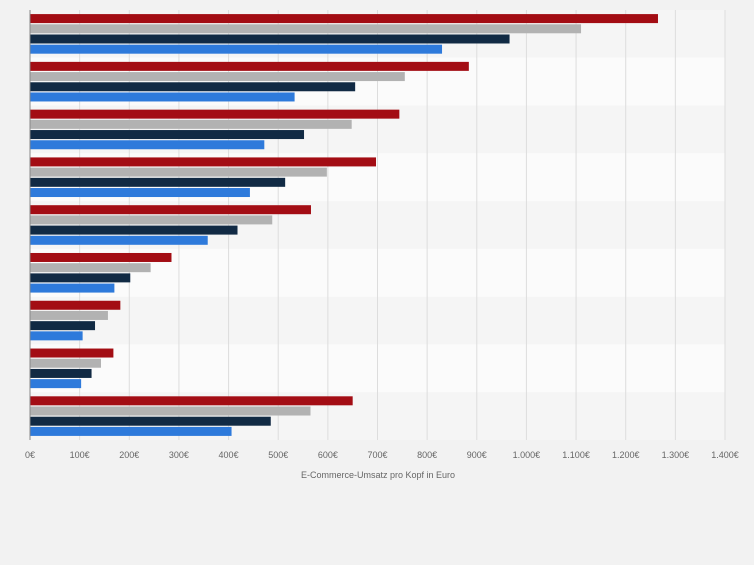 This screenshot has width=754, height=565. What do you see at coordinates (676, 455) in the screenshot?
I see `x-tick-label: 1.300€` at bounding box center [676, 455].